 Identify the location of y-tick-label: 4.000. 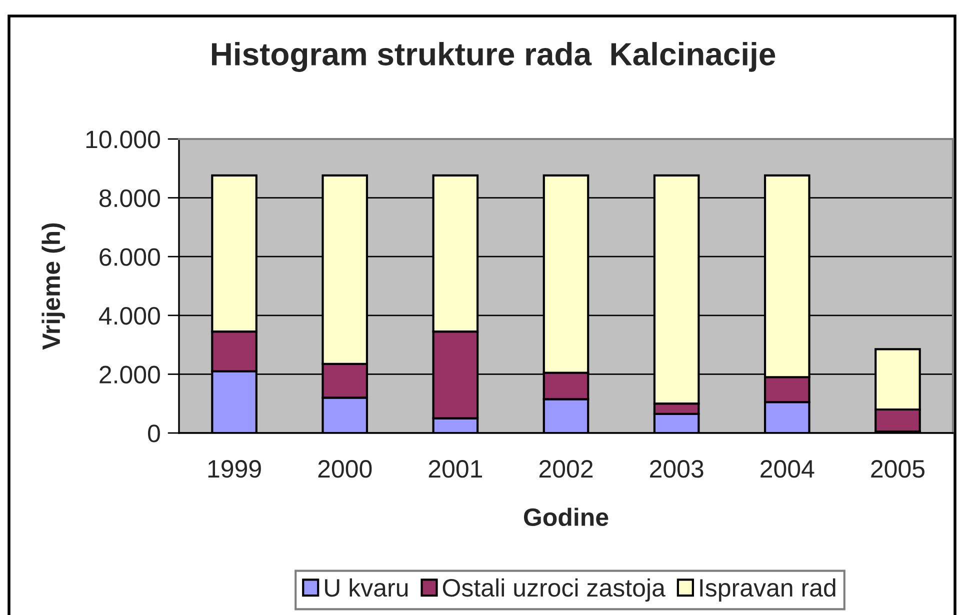
(129, 316).